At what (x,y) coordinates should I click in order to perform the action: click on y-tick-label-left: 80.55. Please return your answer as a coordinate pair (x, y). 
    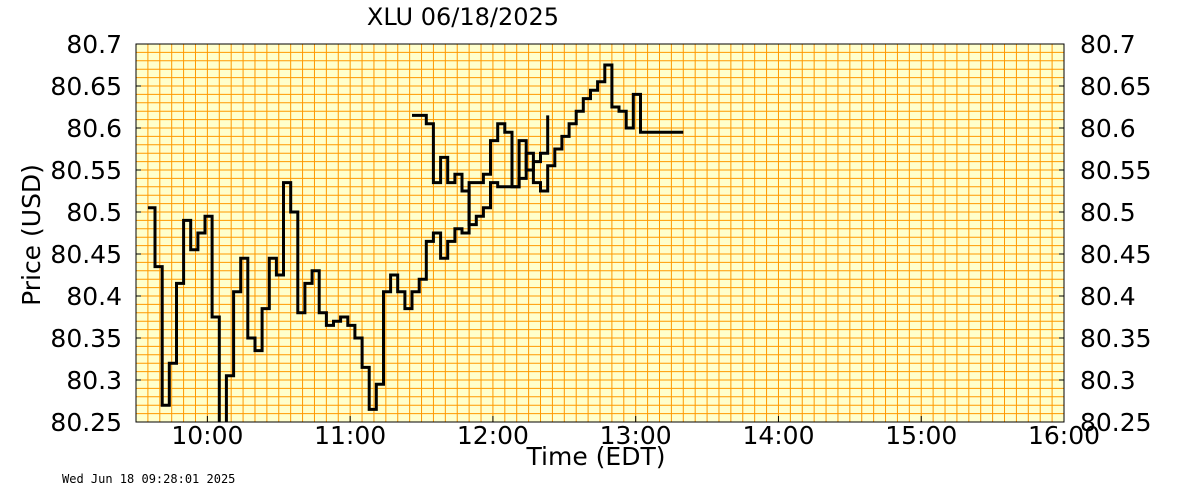
    Looking at the image, I should click on (86, 170).